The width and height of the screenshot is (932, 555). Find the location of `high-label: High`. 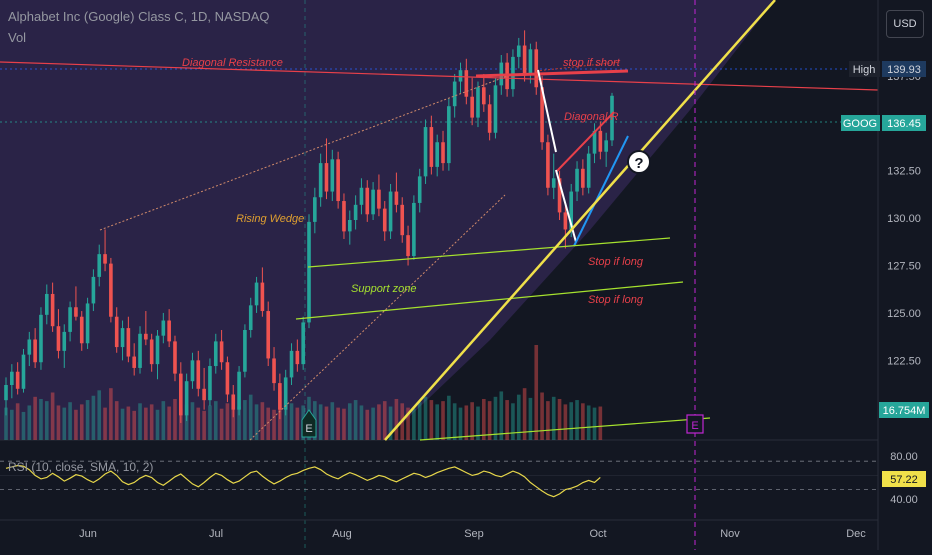

high-label: High is located at coordinates (864, 70).